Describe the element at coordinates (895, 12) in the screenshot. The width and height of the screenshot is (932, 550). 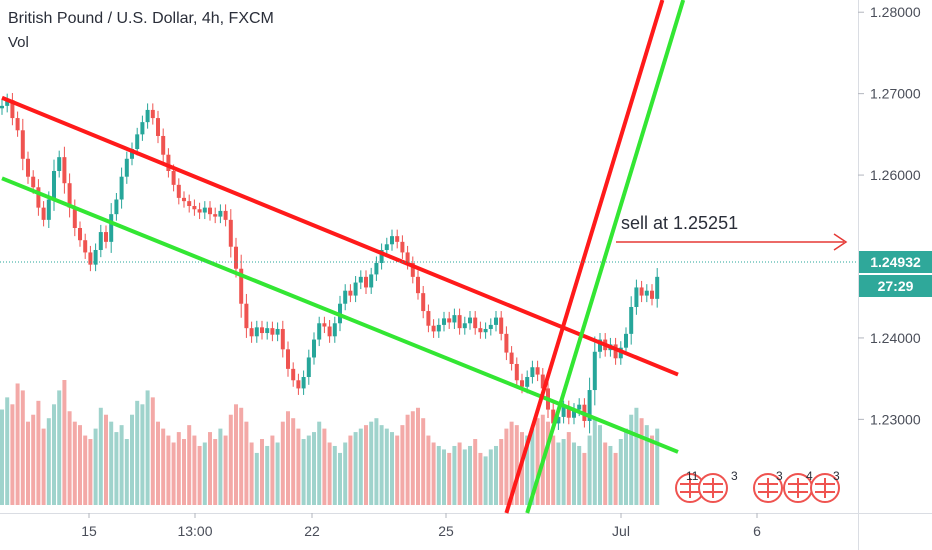
I see `price-tick-label: 1.28000` at that location.